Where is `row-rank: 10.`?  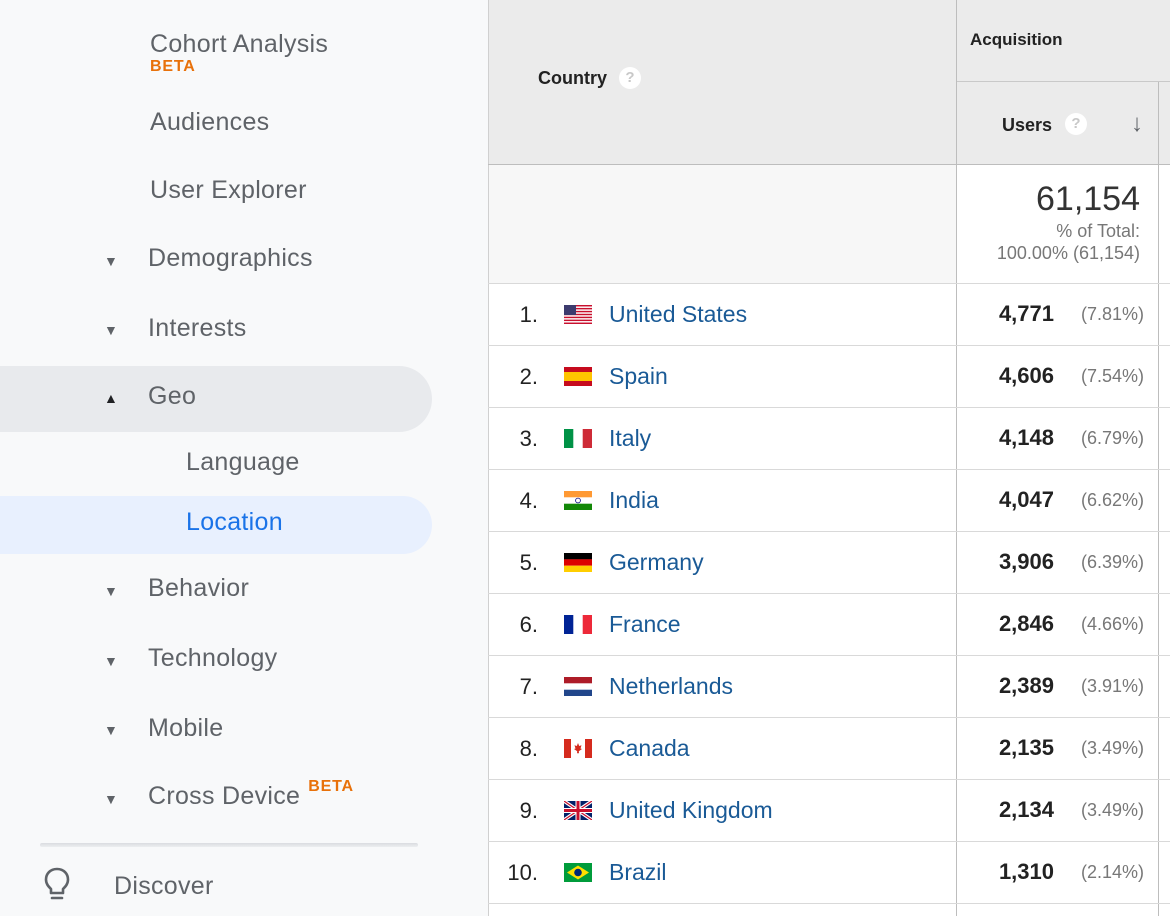
row-rank: 10. is located at coordinates (522, 872).